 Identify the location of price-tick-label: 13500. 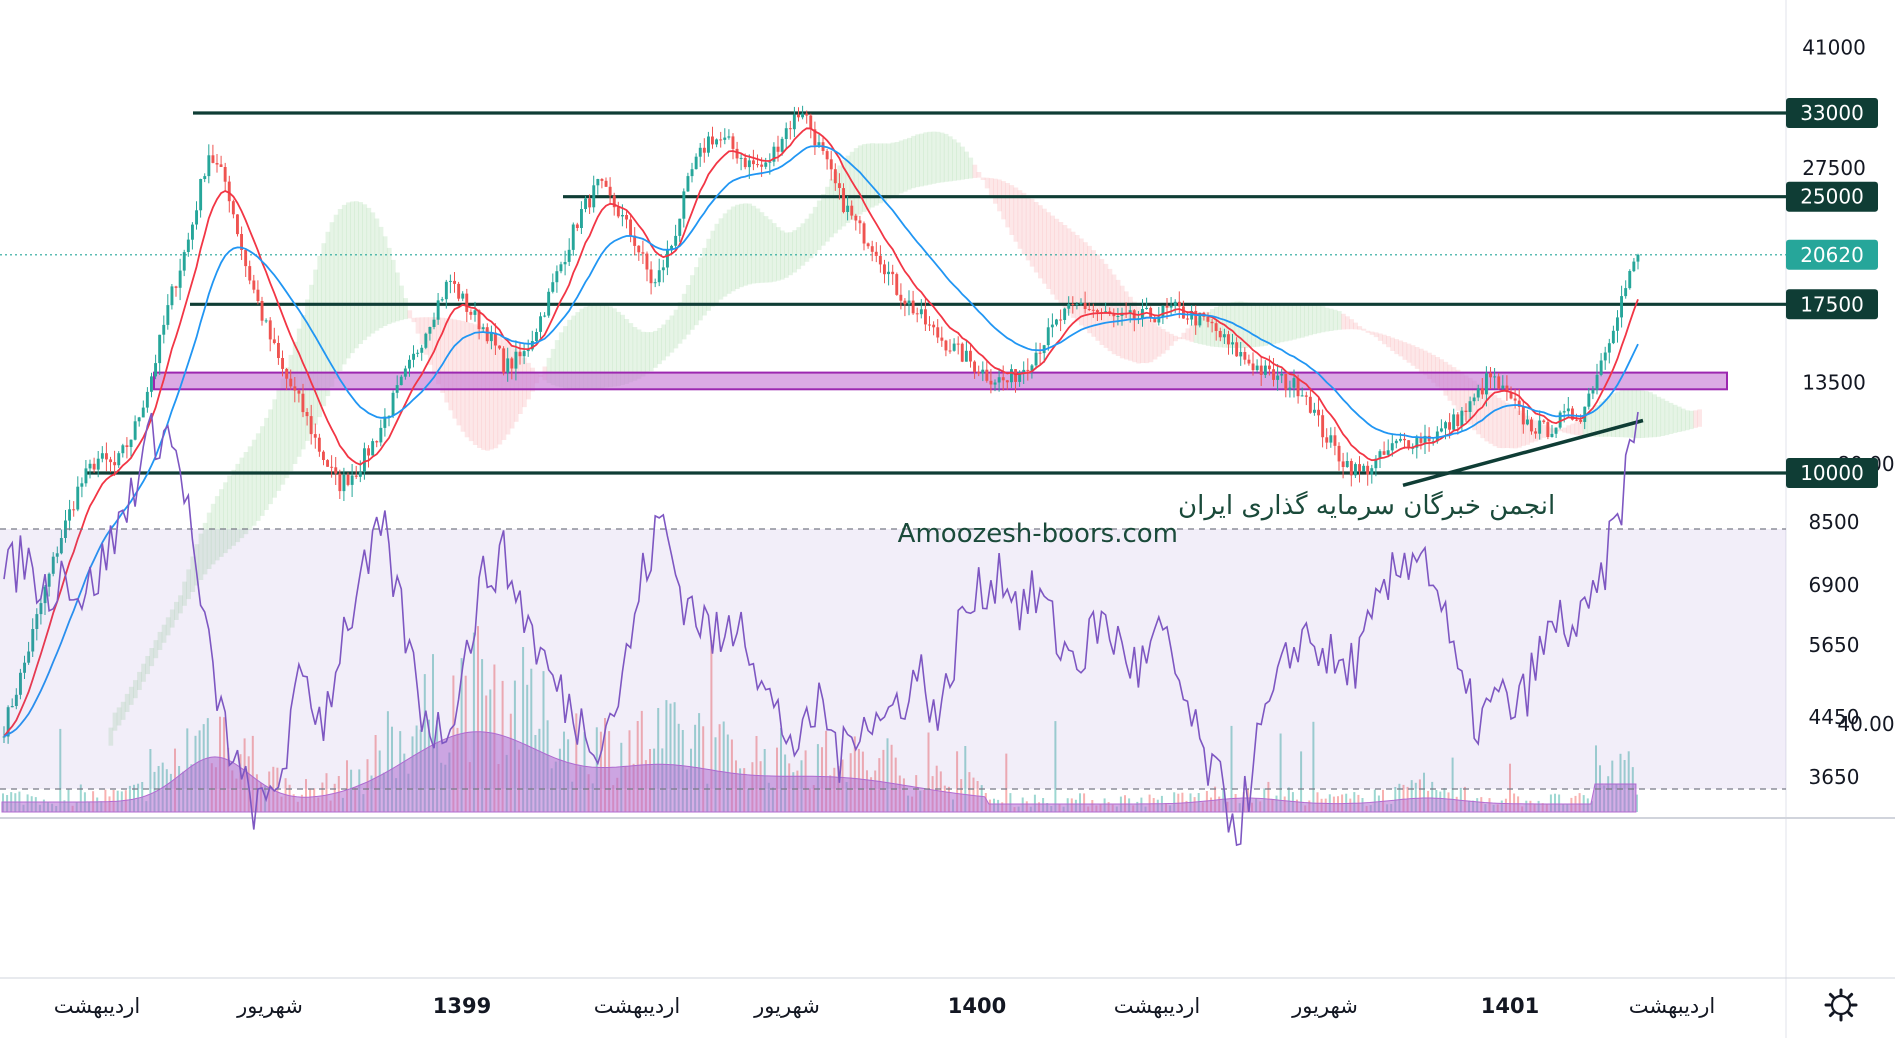
(1834, 383).